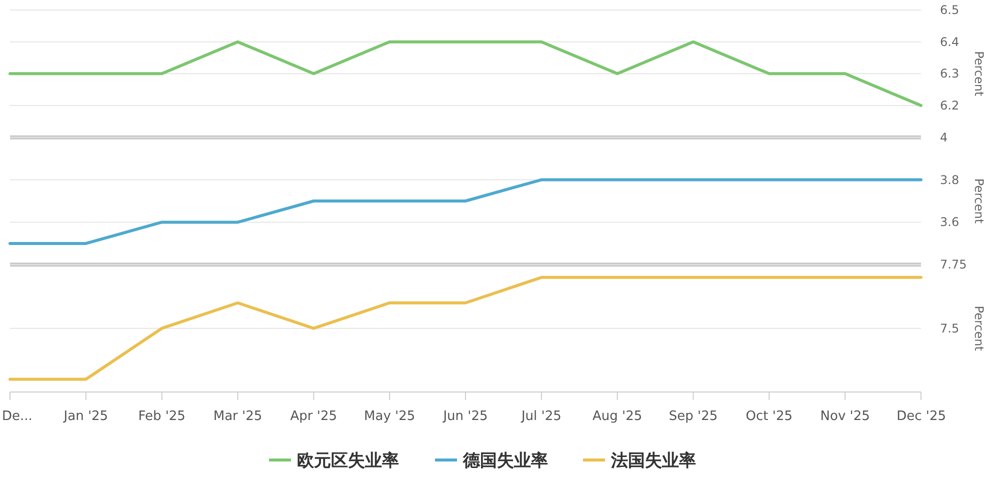 The image size is (1000, 492). I want to click on x-tick-label: Dec '25, so click(921, 416).